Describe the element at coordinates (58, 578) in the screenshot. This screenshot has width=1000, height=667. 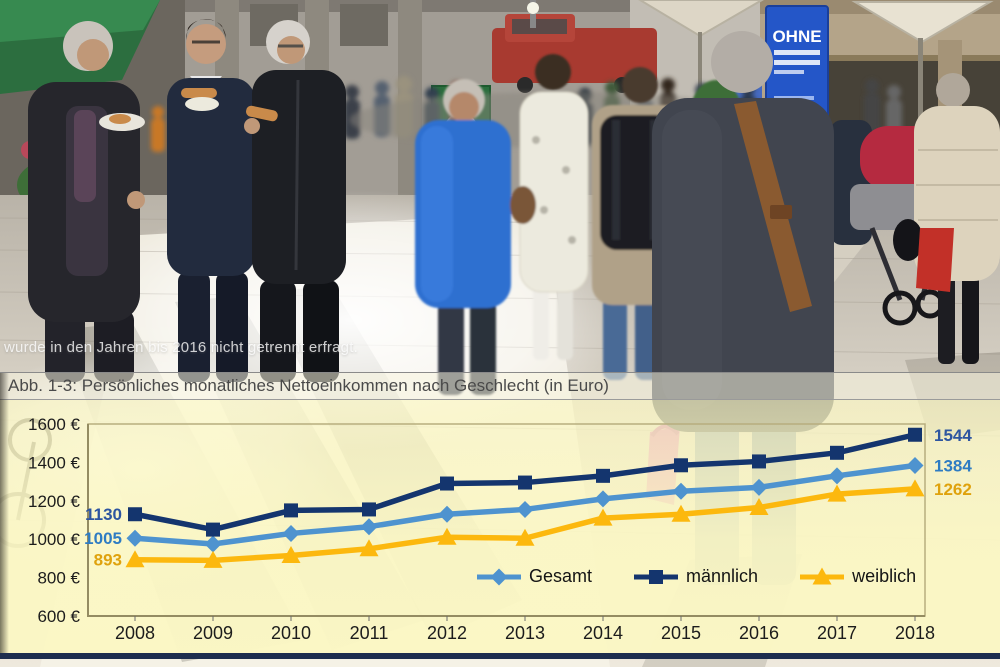
I see `svg-text: 800 €` at that location.